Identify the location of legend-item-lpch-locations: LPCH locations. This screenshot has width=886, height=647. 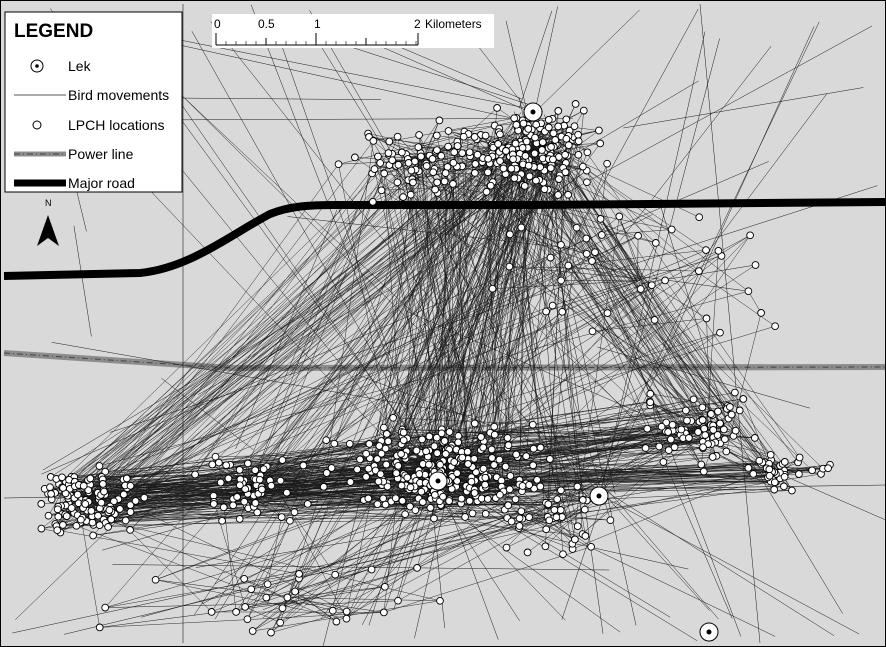
(98, 125).